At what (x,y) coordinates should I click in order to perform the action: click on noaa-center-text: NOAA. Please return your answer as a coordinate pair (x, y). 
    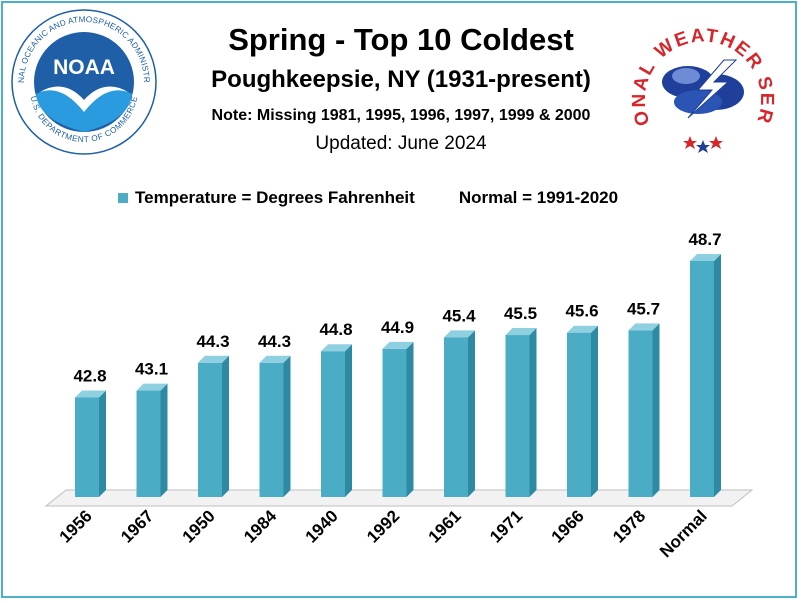
    Looking at the image, I should click on (84, 67).